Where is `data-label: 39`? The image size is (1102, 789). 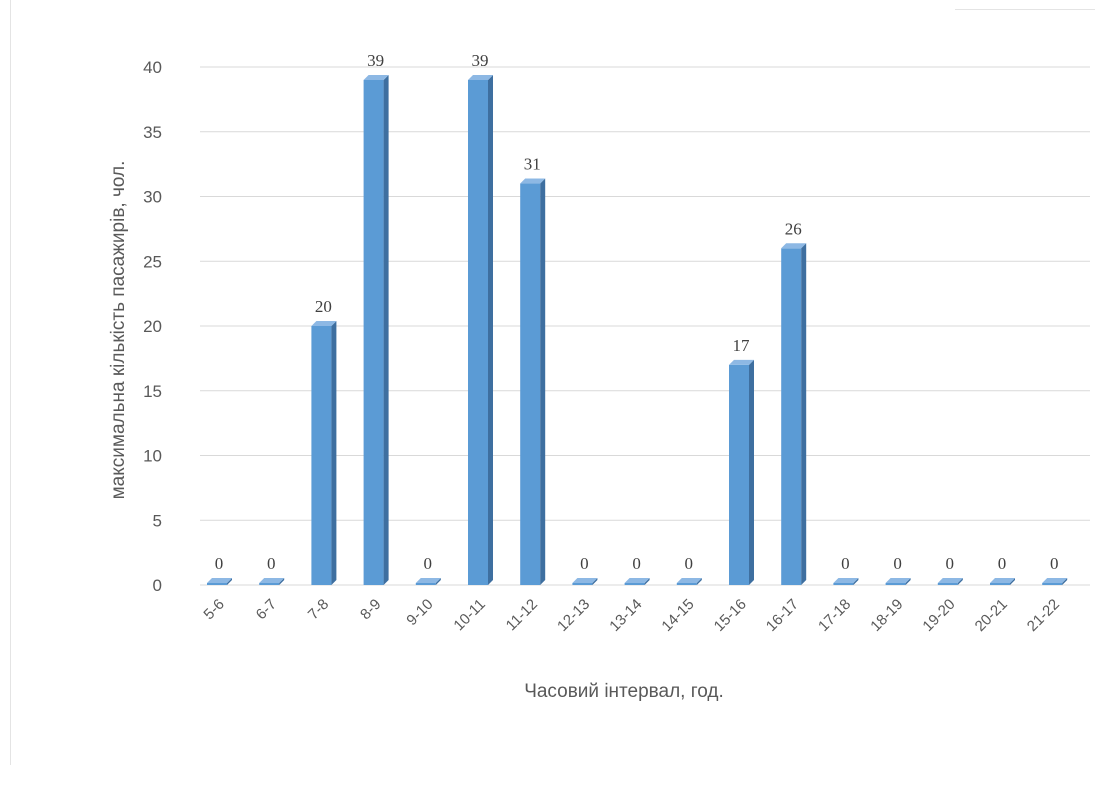 data-label: 39 is located at coordinates (480, 60).